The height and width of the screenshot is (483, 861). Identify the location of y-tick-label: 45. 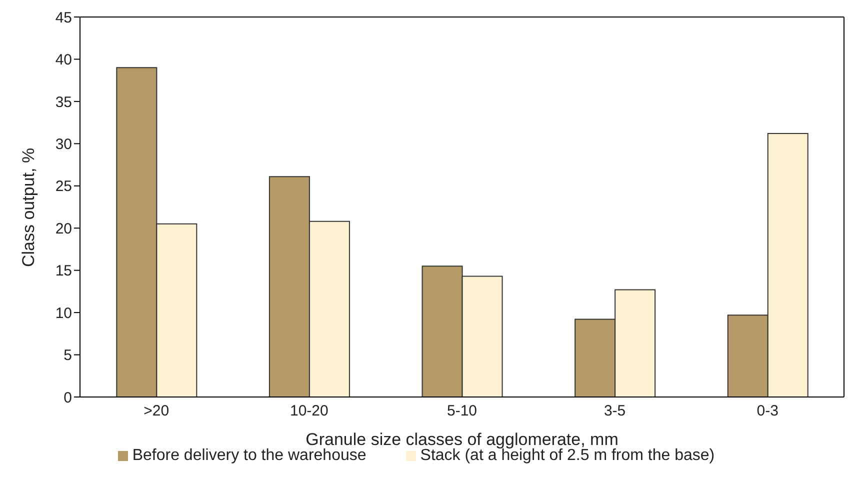
(63, 17).